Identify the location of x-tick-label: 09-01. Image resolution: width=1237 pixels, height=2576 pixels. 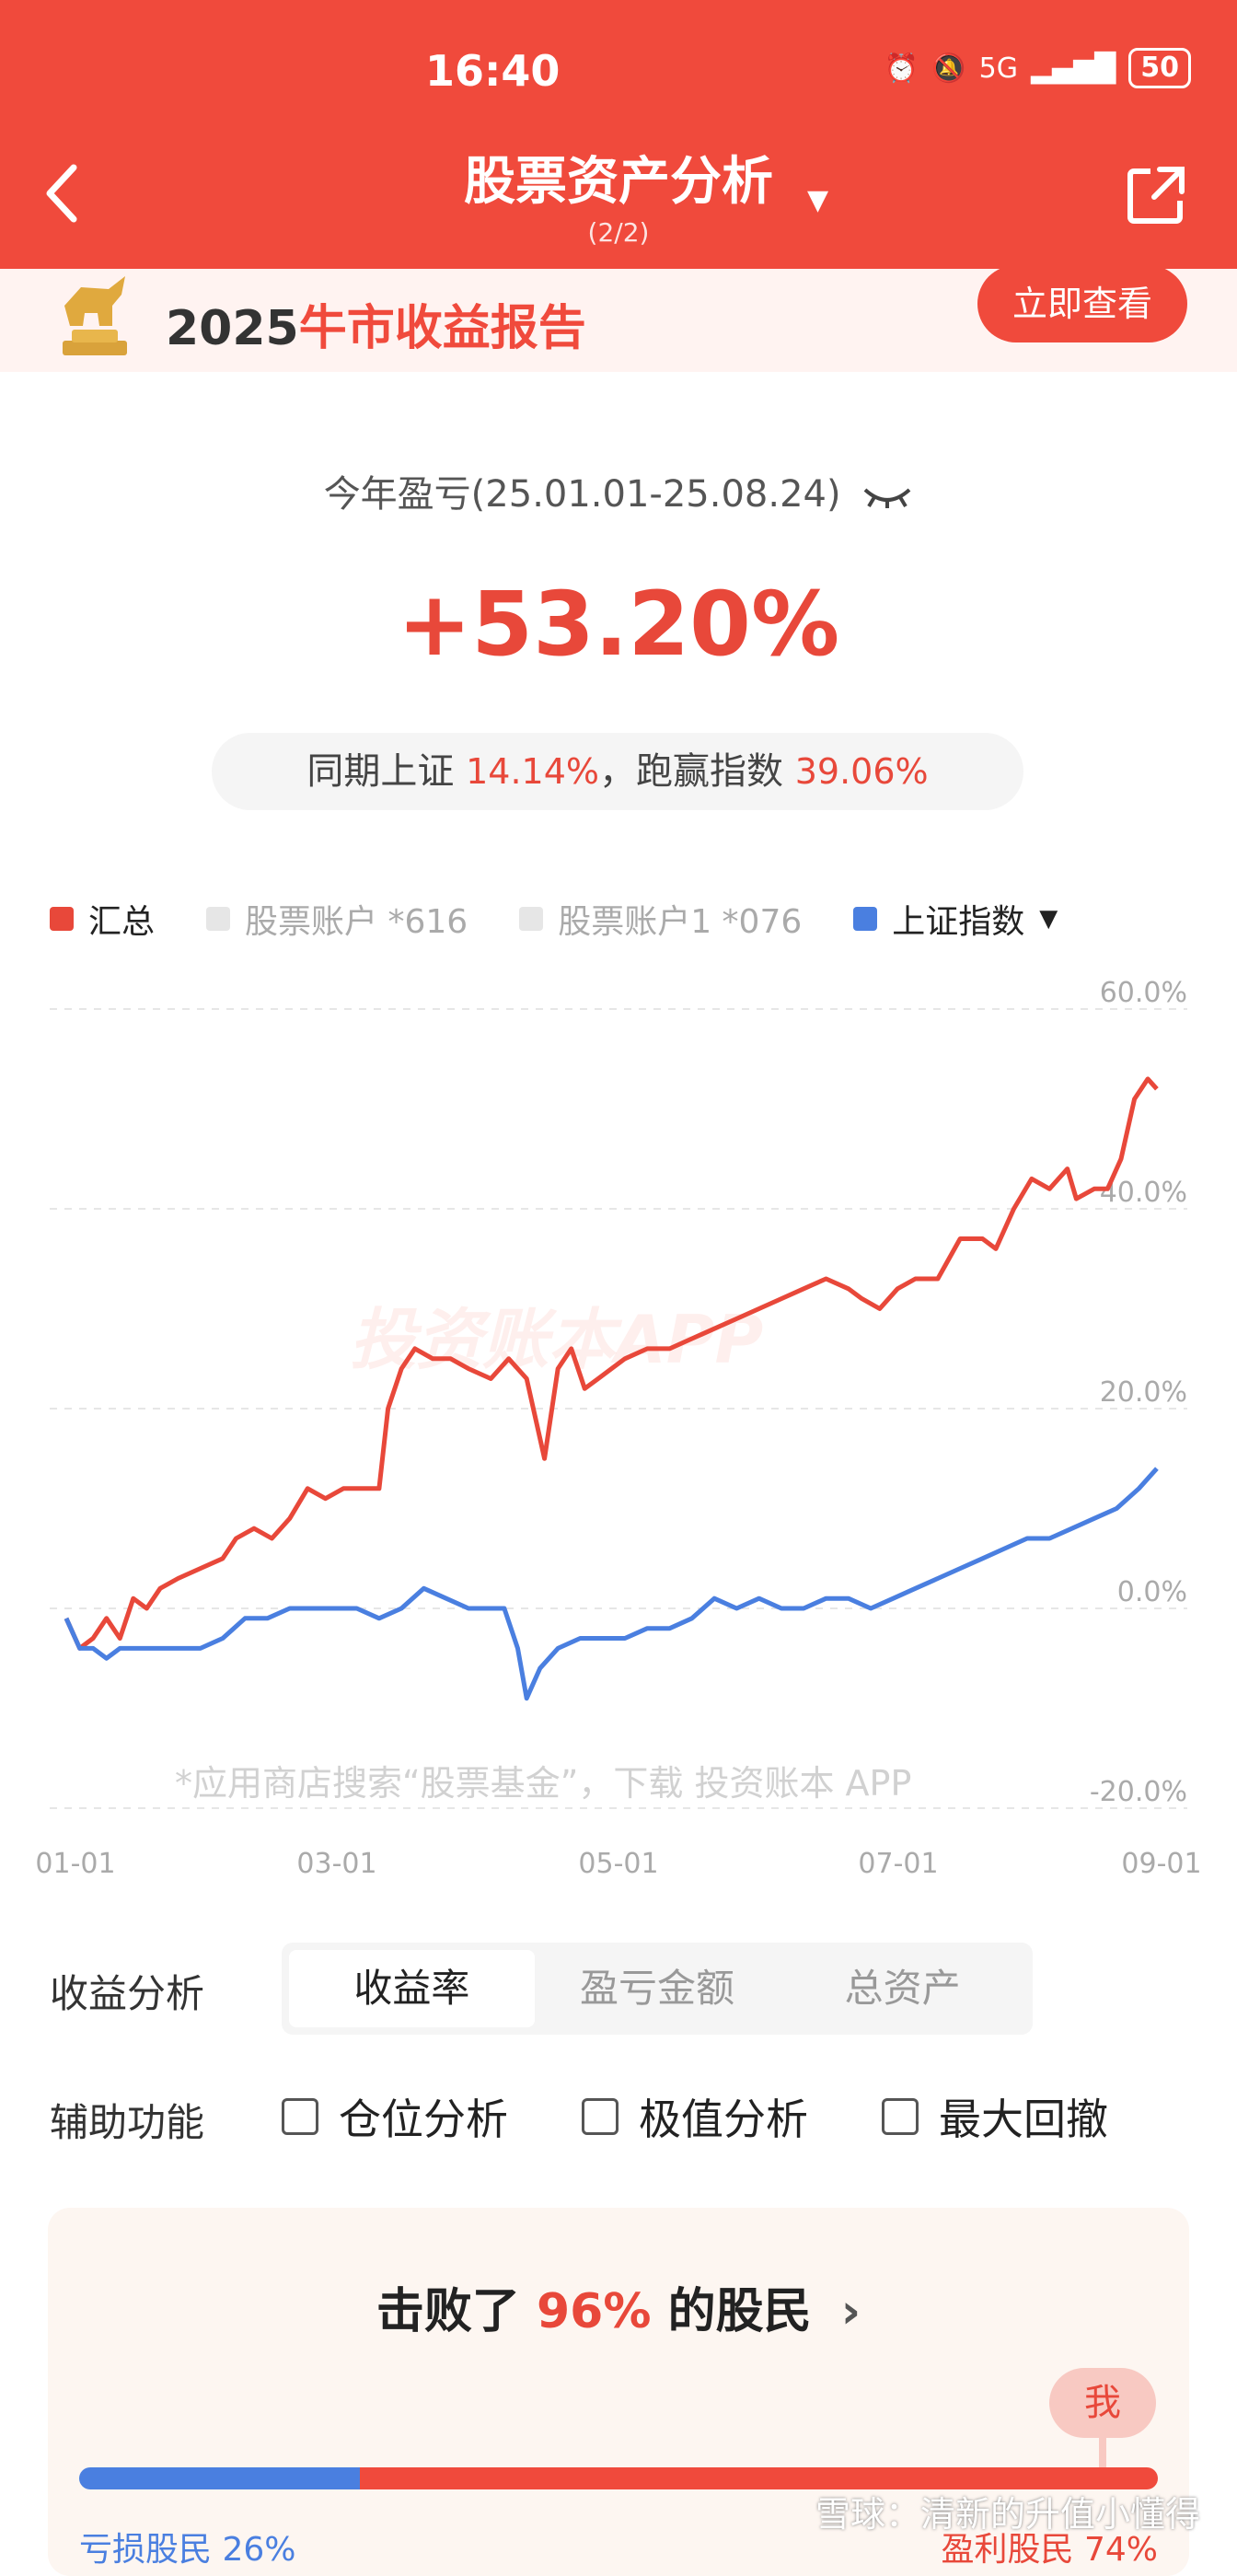
(1161, 1864).